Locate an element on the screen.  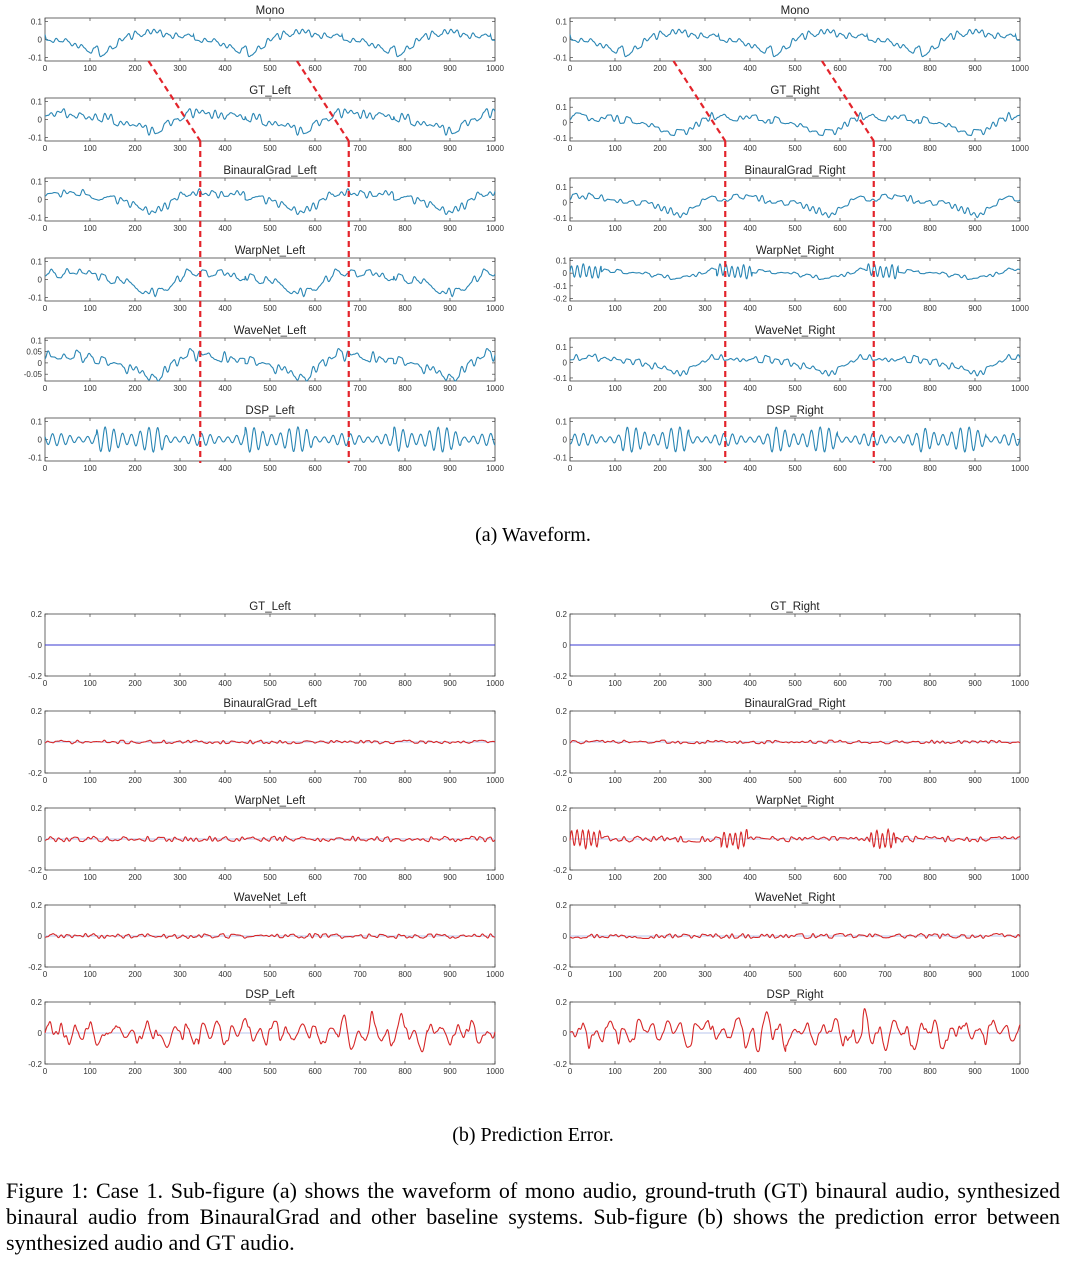
panel-title: DSP_Right is located at coordinates (796, 411).